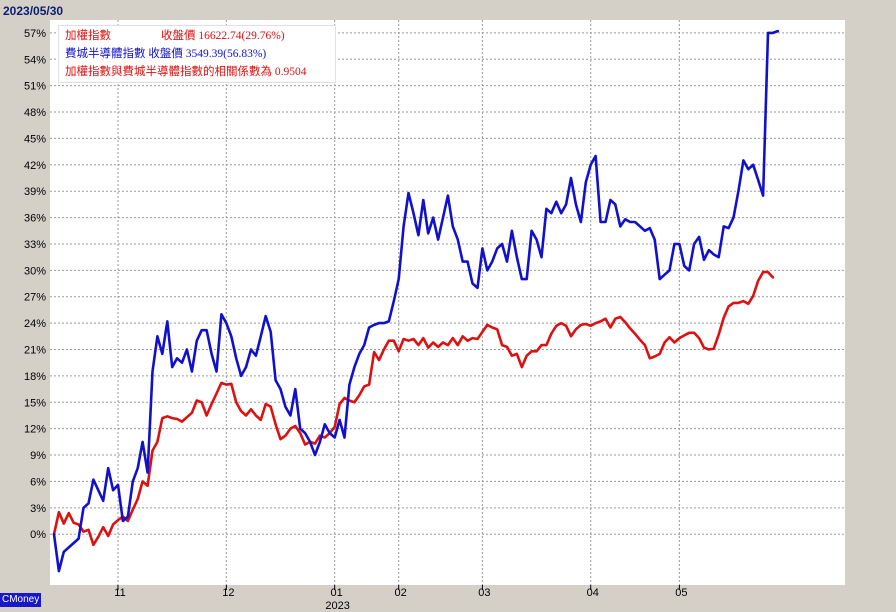  I want to click on y-tick-label: 0%, so click(38, 535).